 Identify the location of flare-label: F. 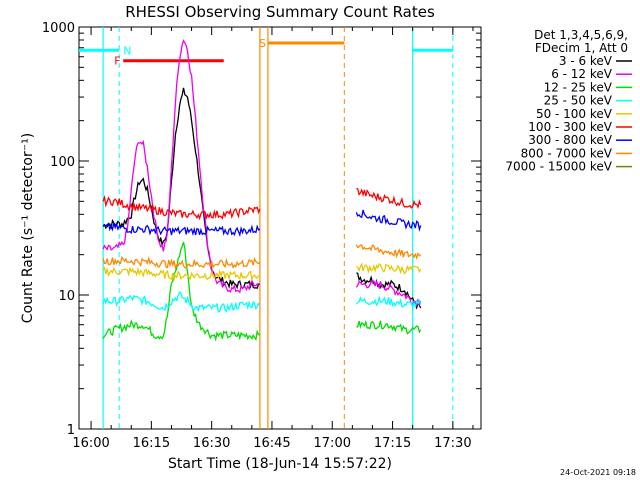
(117, 61).